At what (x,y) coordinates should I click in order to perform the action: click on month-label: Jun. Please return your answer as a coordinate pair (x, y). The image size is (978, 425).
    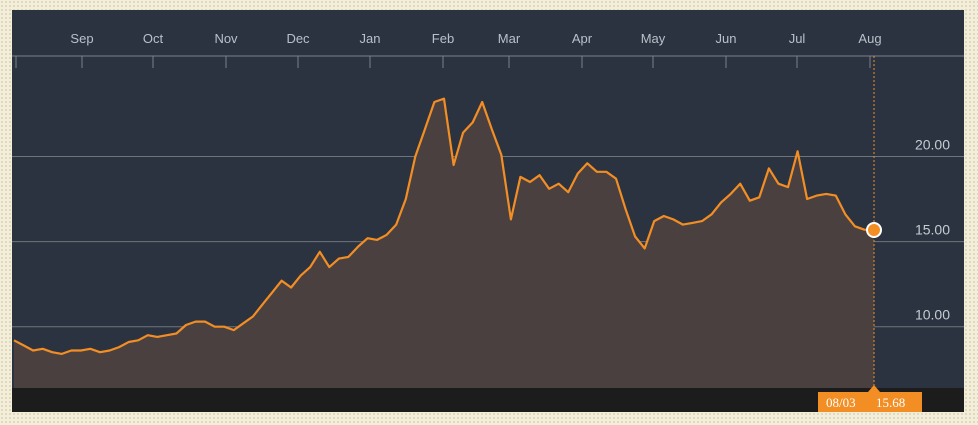
    Looking at the image, I should click on (726, 38).